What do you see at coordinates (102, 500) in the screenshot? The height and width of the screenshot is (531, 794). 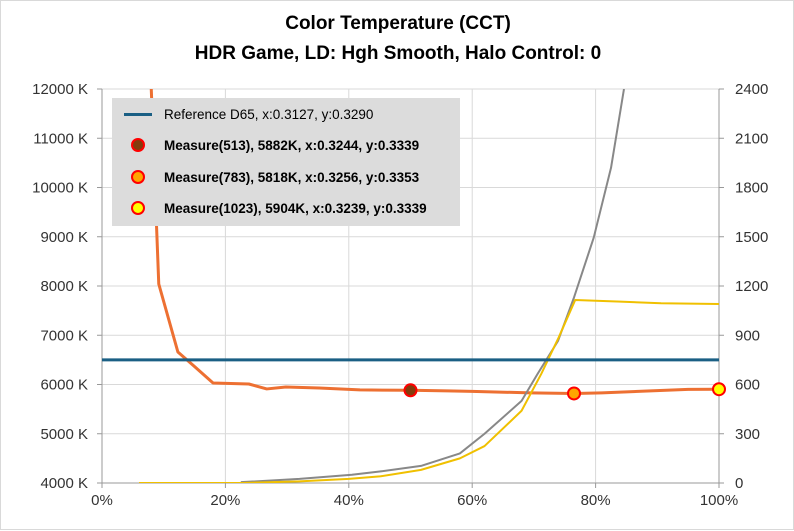 I see `x-tick-label: 0%` at bounding box center [102, 500].